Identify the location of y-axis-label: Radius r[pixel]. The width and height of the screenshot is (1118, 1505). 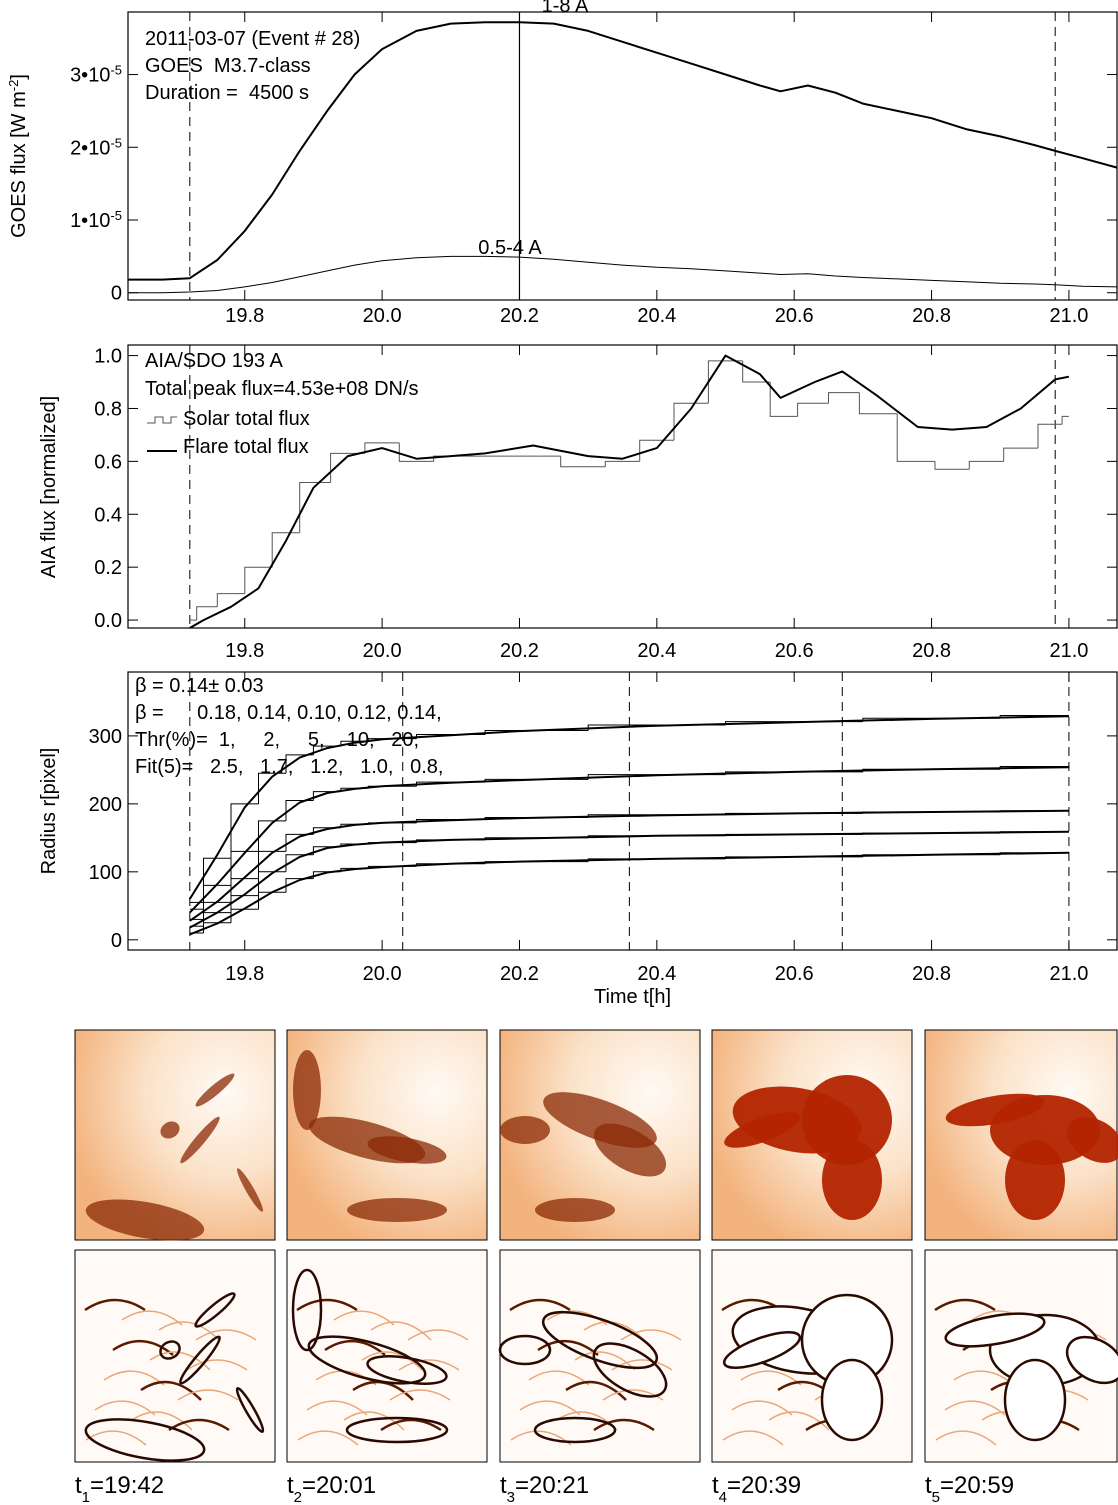
(49, 811).